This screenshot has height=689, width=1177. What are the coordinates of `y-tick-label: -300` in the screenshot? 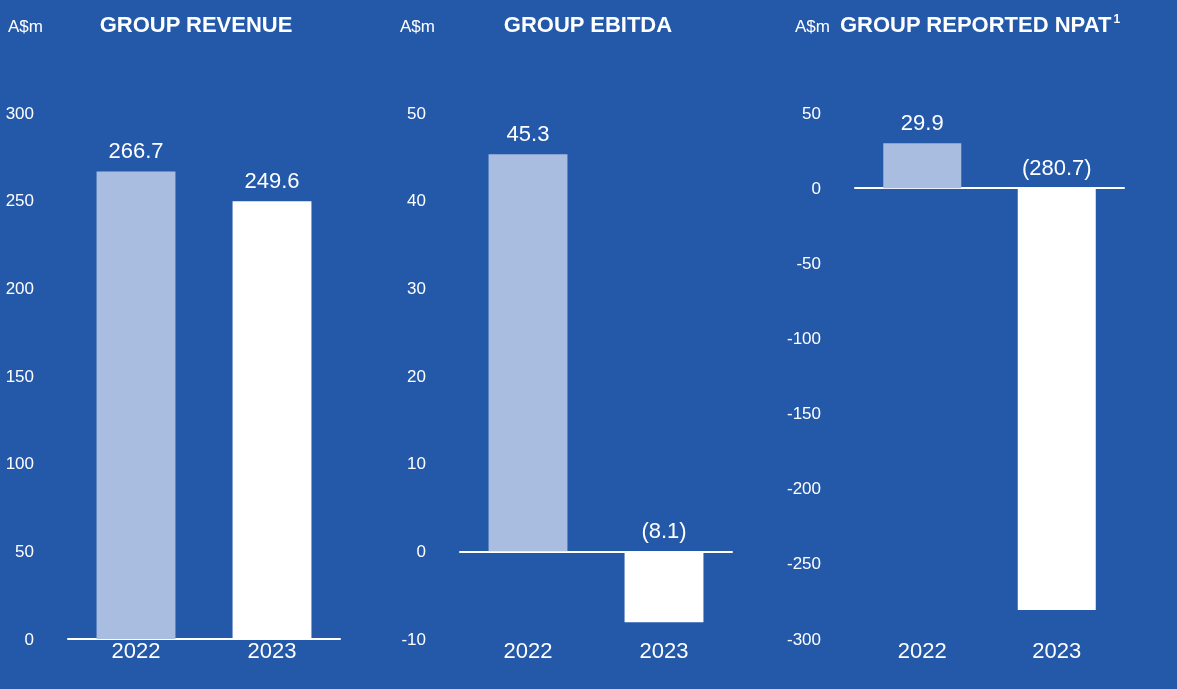 It's located at (804, 639).